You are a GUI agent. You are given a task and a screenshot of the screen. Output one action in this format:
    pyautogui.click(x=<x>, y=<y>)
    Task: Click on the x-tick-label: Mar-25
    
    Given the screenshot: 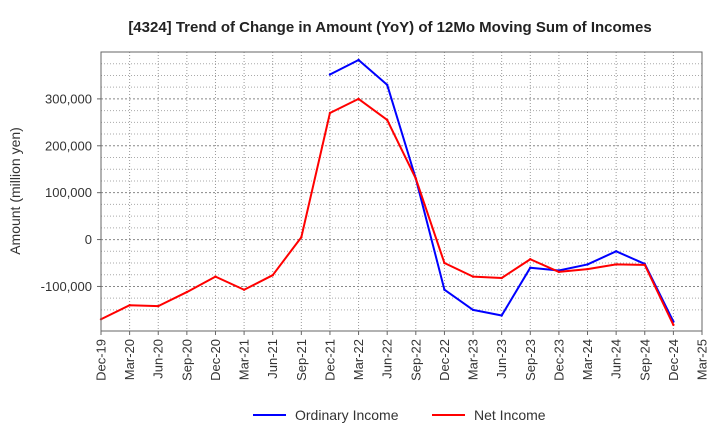 What is the action you would take?
    pyautogui.click(x=702, y=359)
    